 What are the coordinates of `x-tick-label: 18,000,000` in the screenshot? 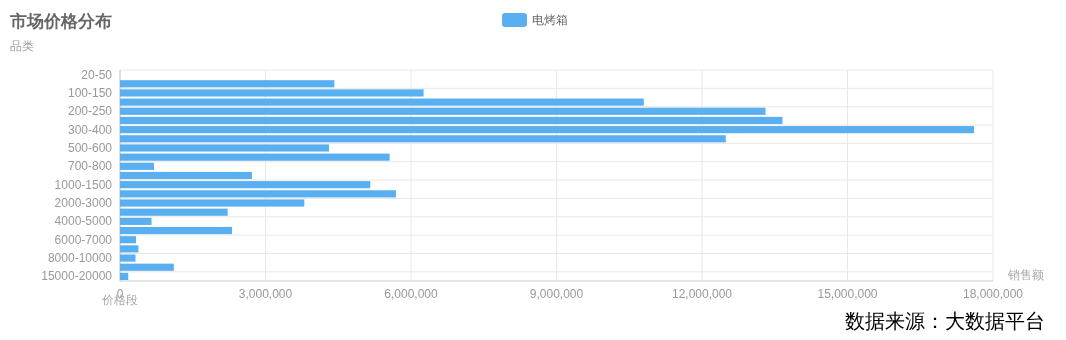 It's located at (993, 294).